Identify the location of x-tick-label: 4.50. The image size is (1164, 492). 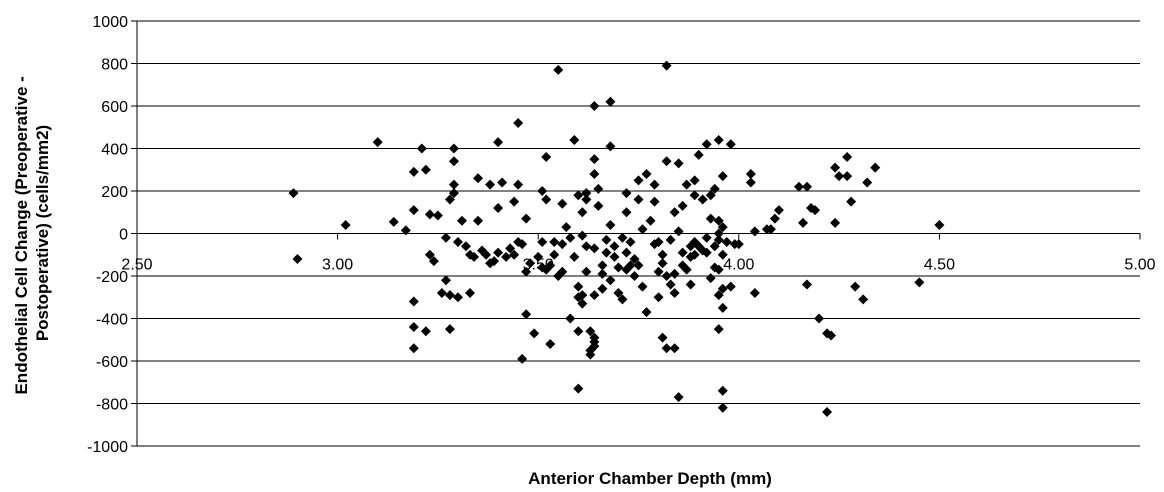
(939, 265).